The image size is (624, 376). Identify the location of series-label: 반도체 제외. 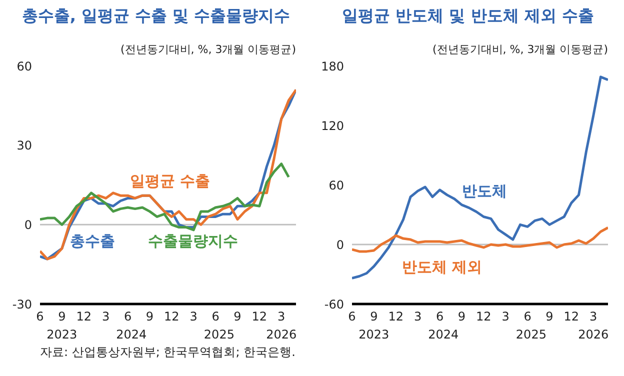
(442, 267).